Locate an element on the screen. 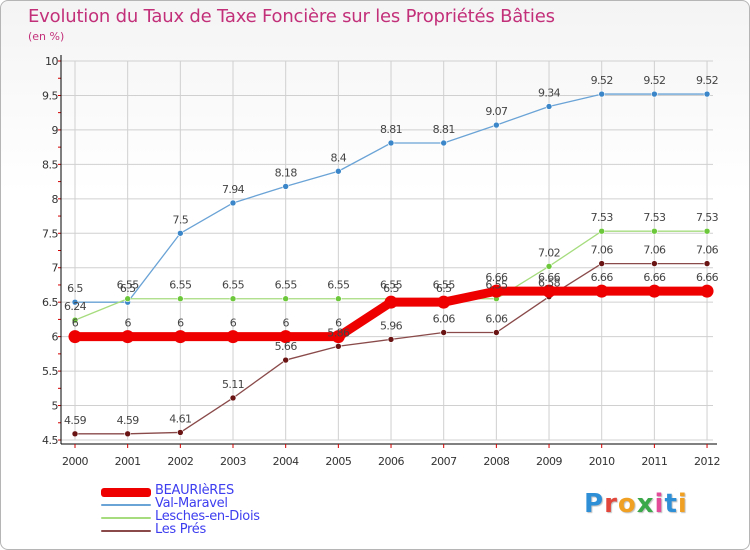  y-tick-label: 9.5 is located at coordinates (50, 95).